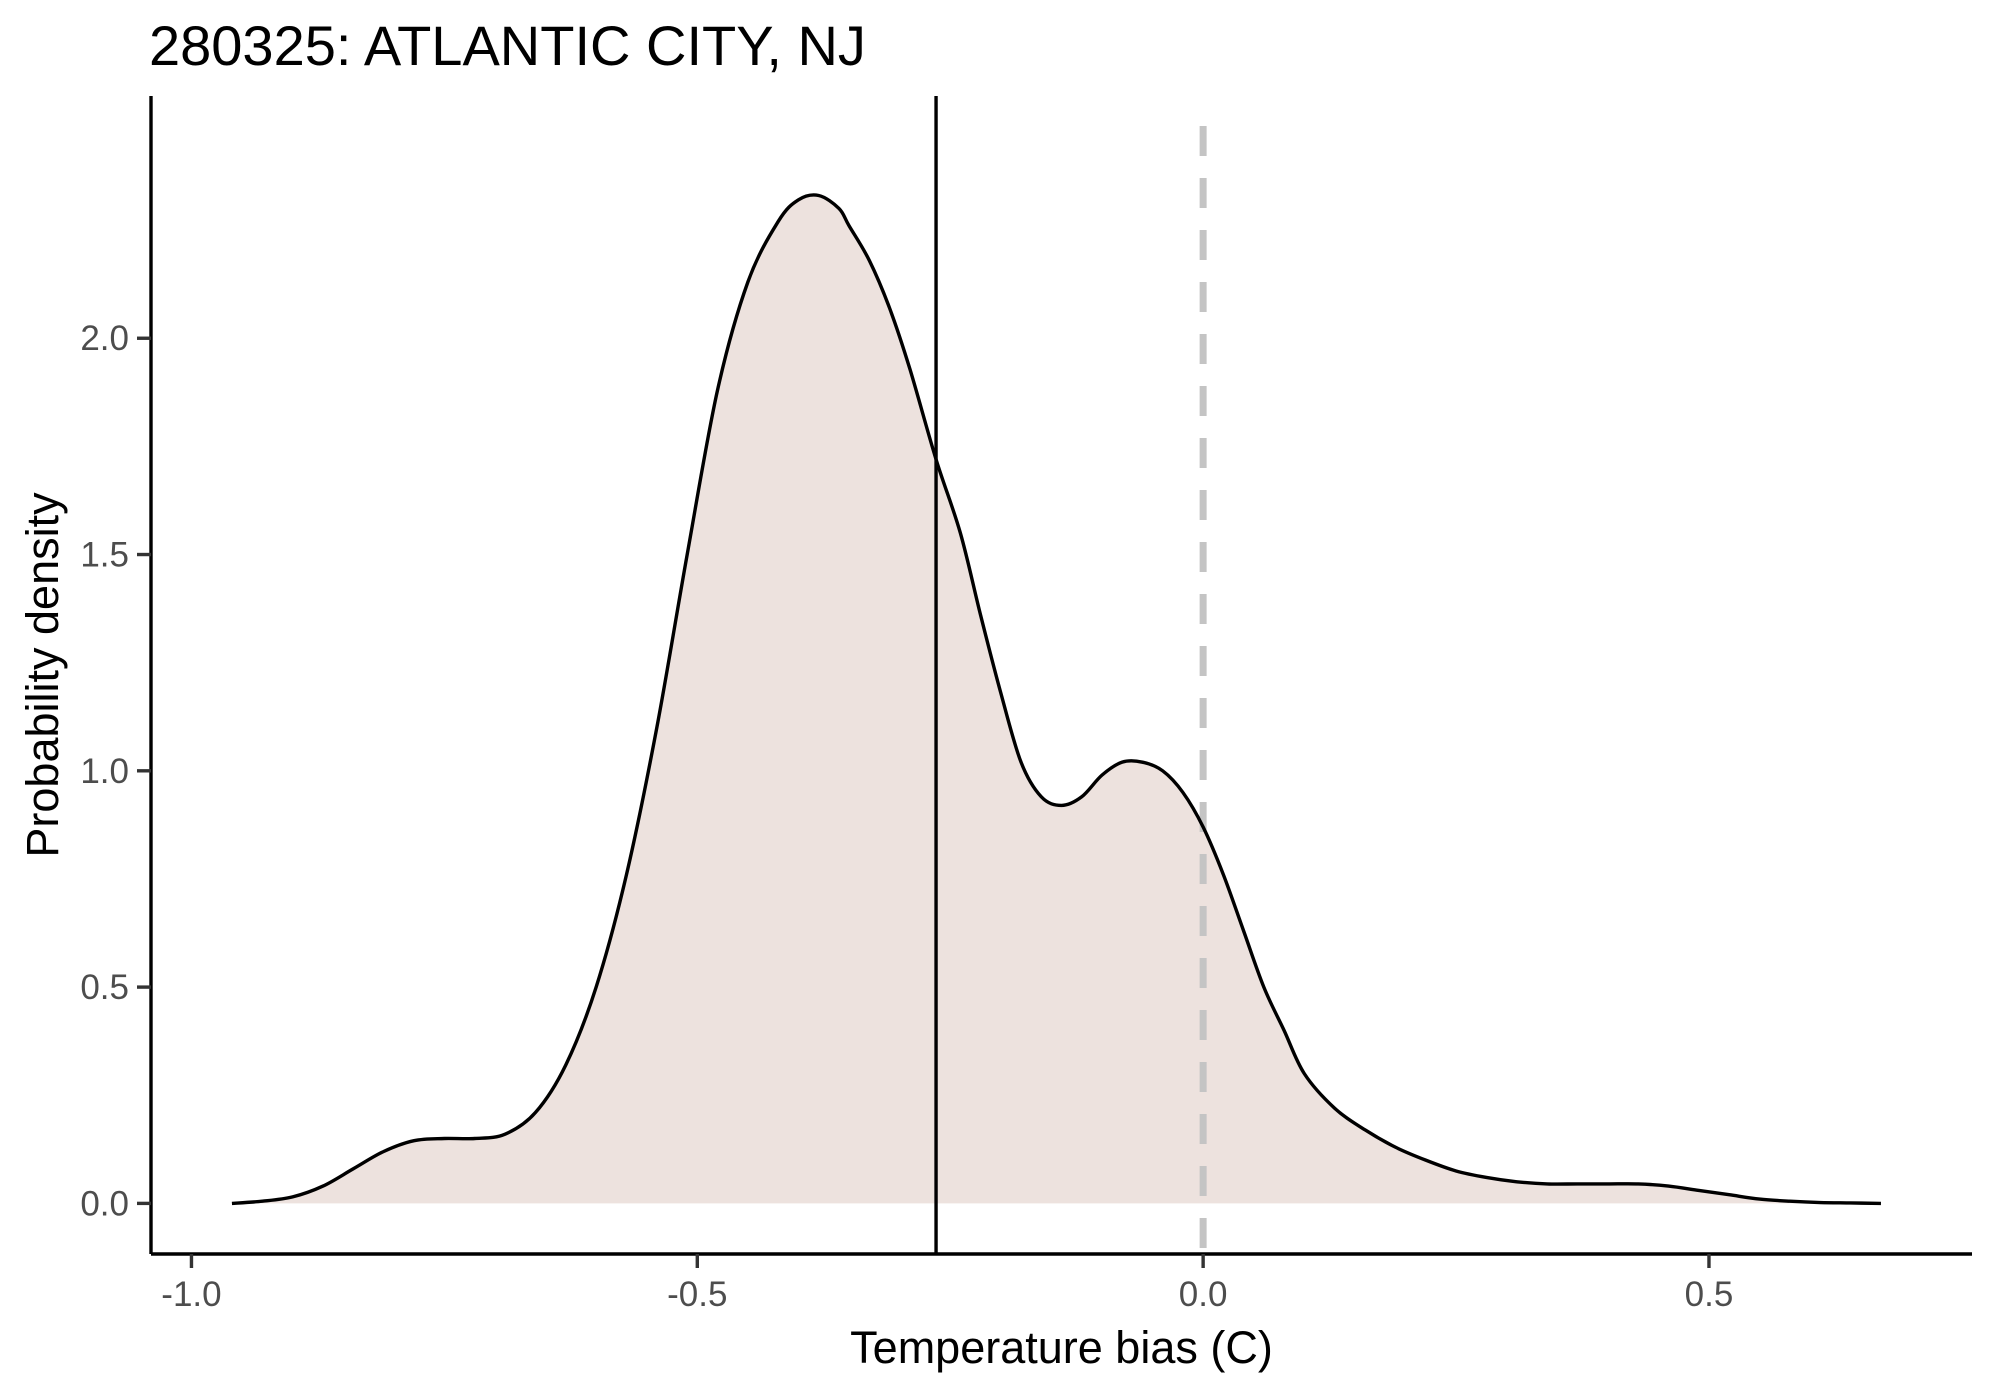 This screenshot has height=1384, width=1990. What do you see at coordinates (104, 771) in the screenshot?
I see `y-tick-label: 1.0` at bounding box center [104, 771].